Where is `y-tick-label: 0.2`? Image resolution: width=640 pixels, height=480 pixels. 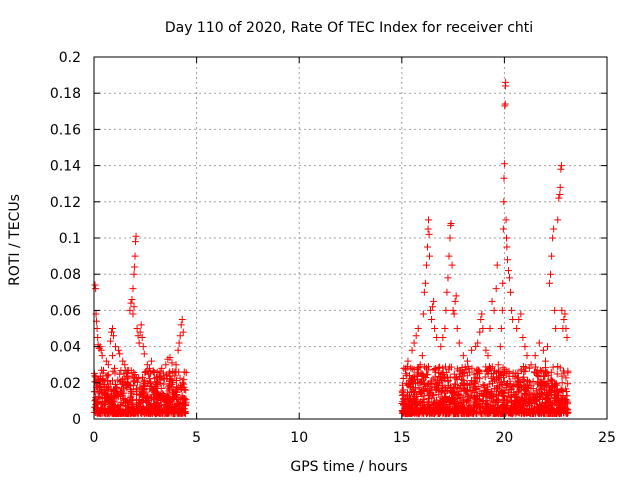
y-tick-label: 0.2 is located at coordinates (70, 58).